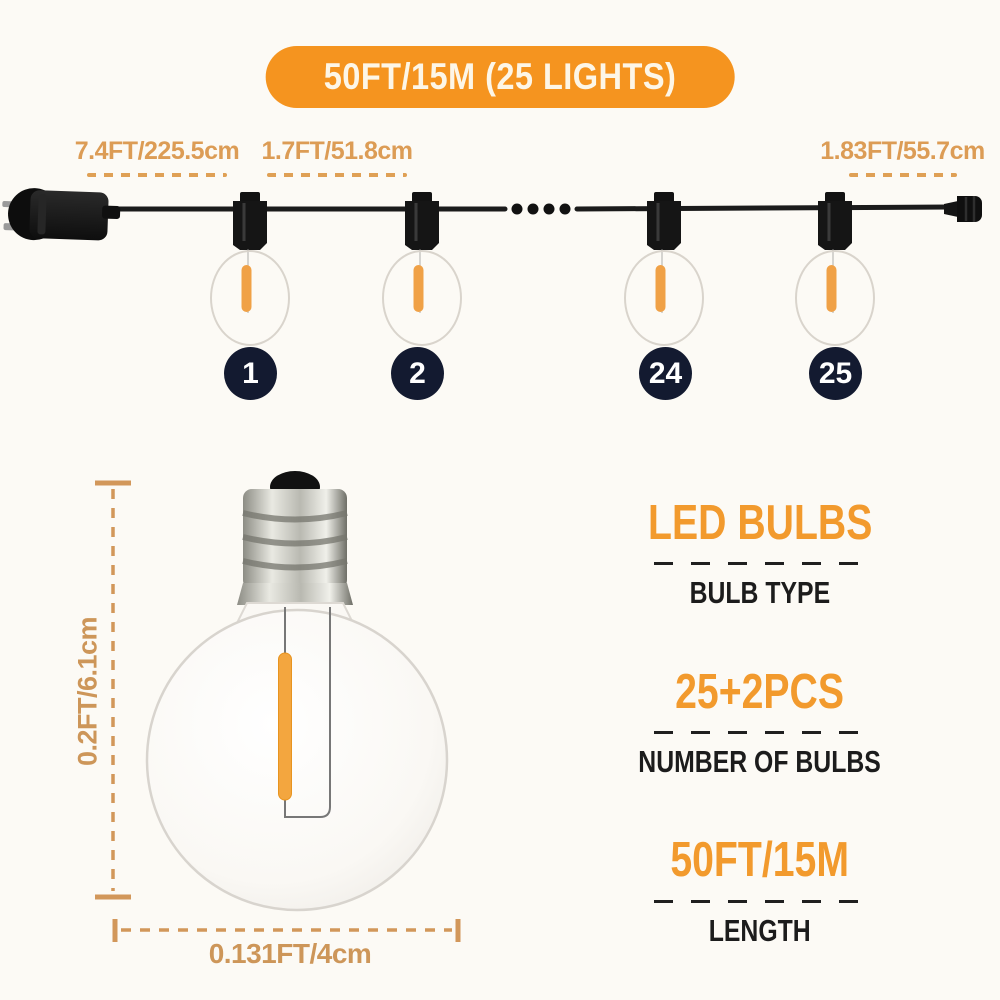 The height and width of the screenshot is (1000, 1000). I want to click on measurement-tail: 1.83FT/55.7cm, so click(902, 157).